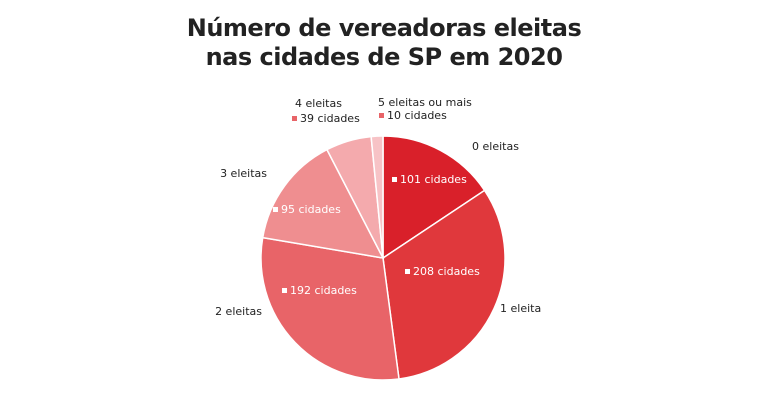 Image resolution: width=768 pixels, height=400 pixels. Describe the element at coordinates (520, 308) in the screenshot. I see `category-label: 1 eleita` at that location.